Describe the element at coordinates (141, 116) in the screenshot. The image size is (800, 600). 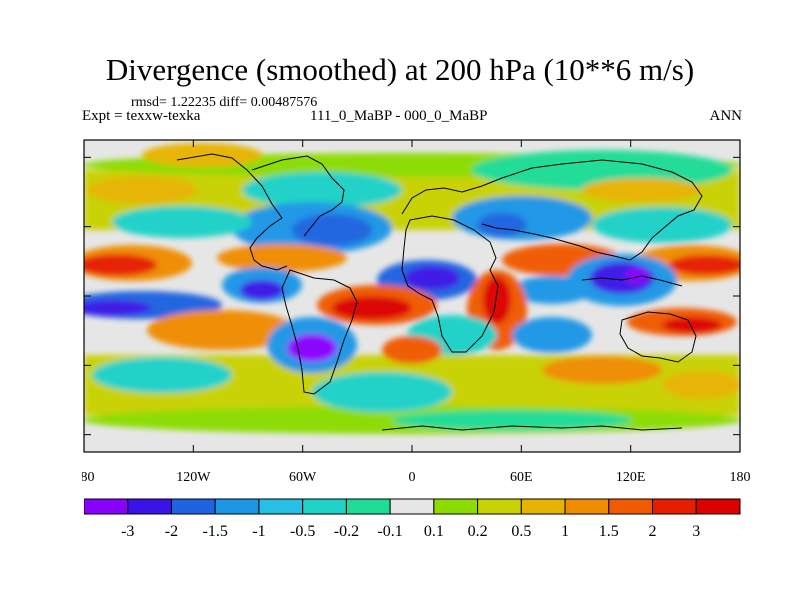
I see `experiment-label: Expt = texxw-texka` at that location.